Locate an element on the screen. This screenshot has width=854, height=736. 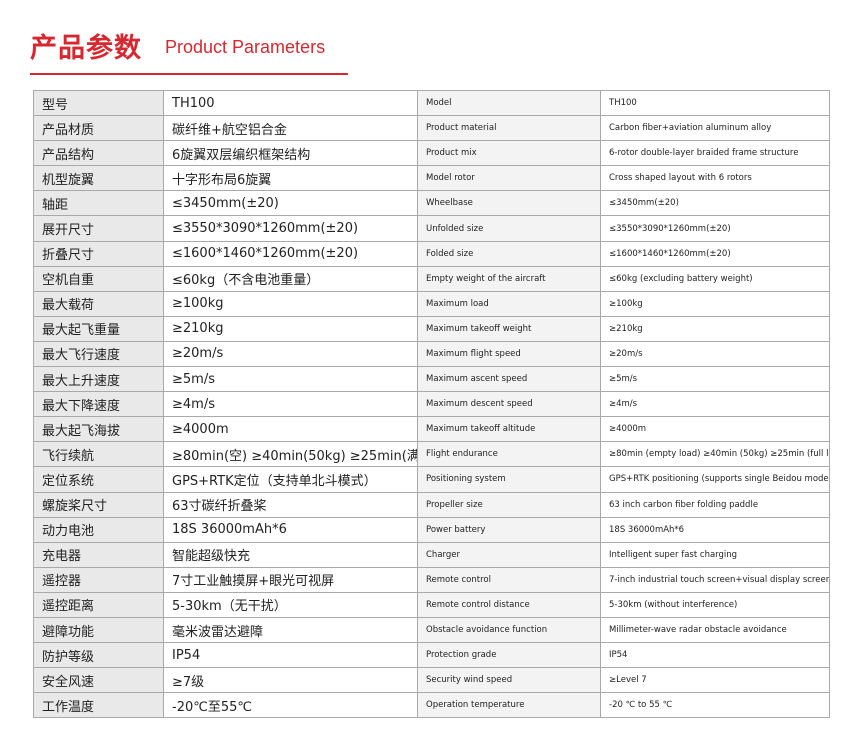
table-cell: Carbon fiber+aviation aluminum alloy is located at coordinates (715, 128).